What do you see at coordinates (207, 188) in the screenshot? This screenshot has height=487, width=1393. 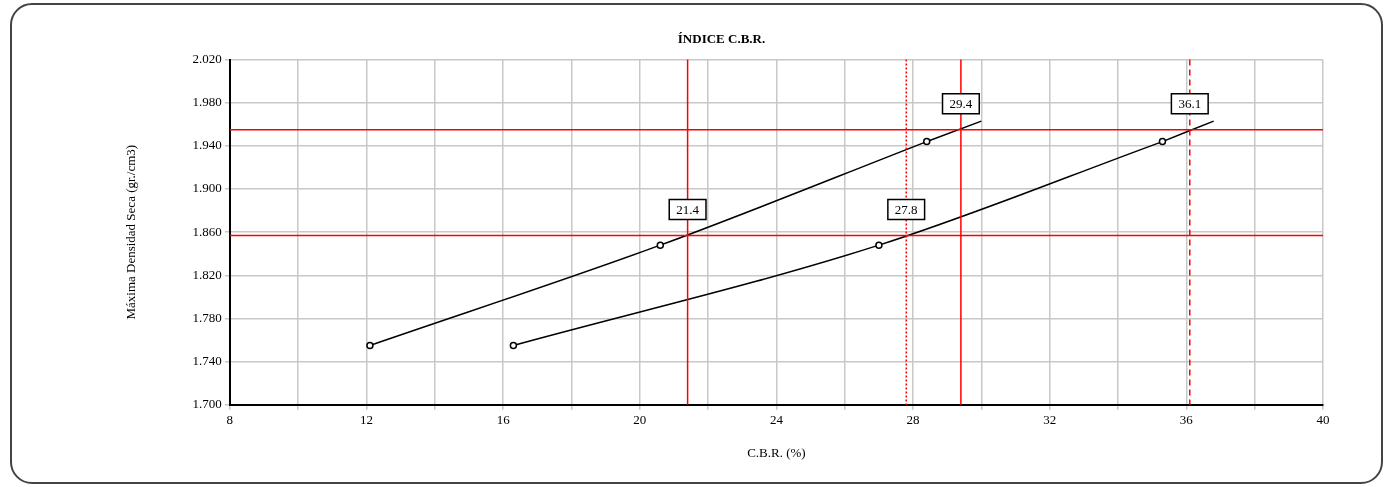 I see `y-tick-label: 1.900` at bounding box center [207, 188].